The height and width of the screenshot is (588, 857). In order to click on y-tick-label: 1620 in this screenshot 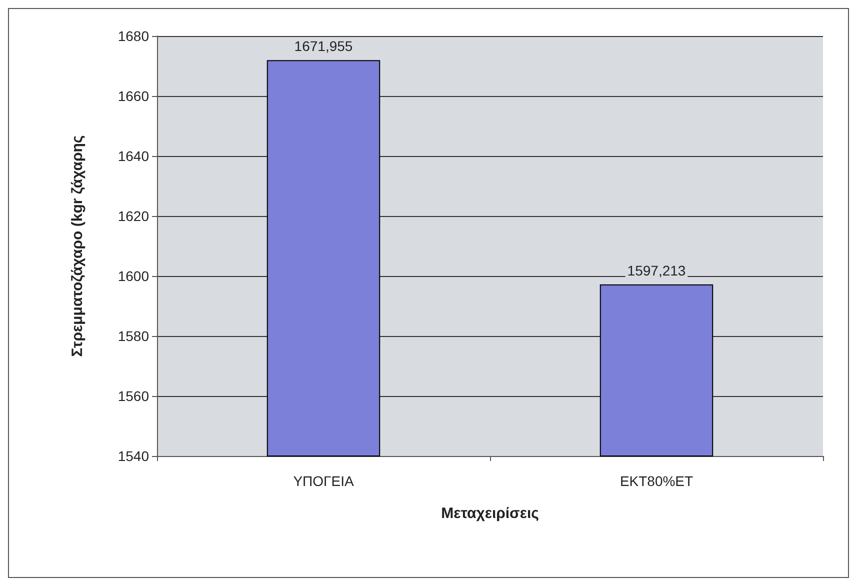, I will do `click(134, 216)`.